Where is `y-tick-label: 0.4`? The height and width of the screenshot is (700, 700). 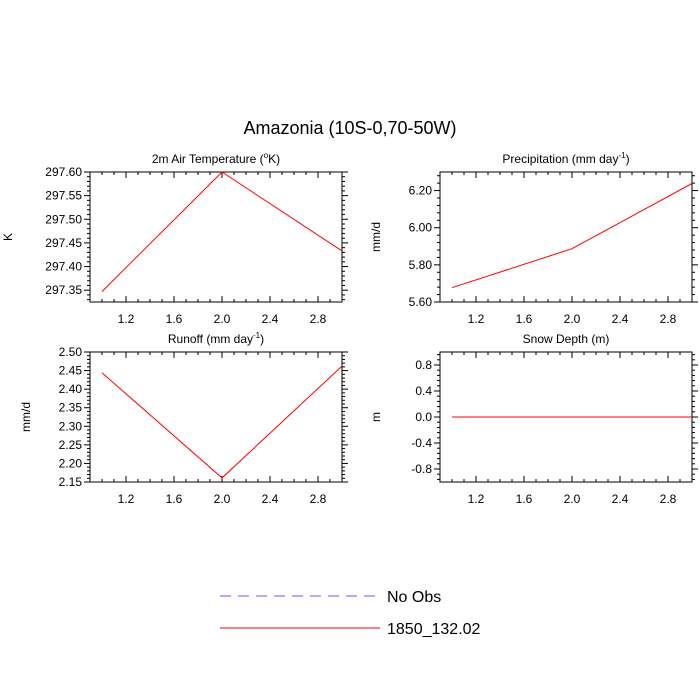 y-tick-label: 0.4 is located at coordinates (423, 391).